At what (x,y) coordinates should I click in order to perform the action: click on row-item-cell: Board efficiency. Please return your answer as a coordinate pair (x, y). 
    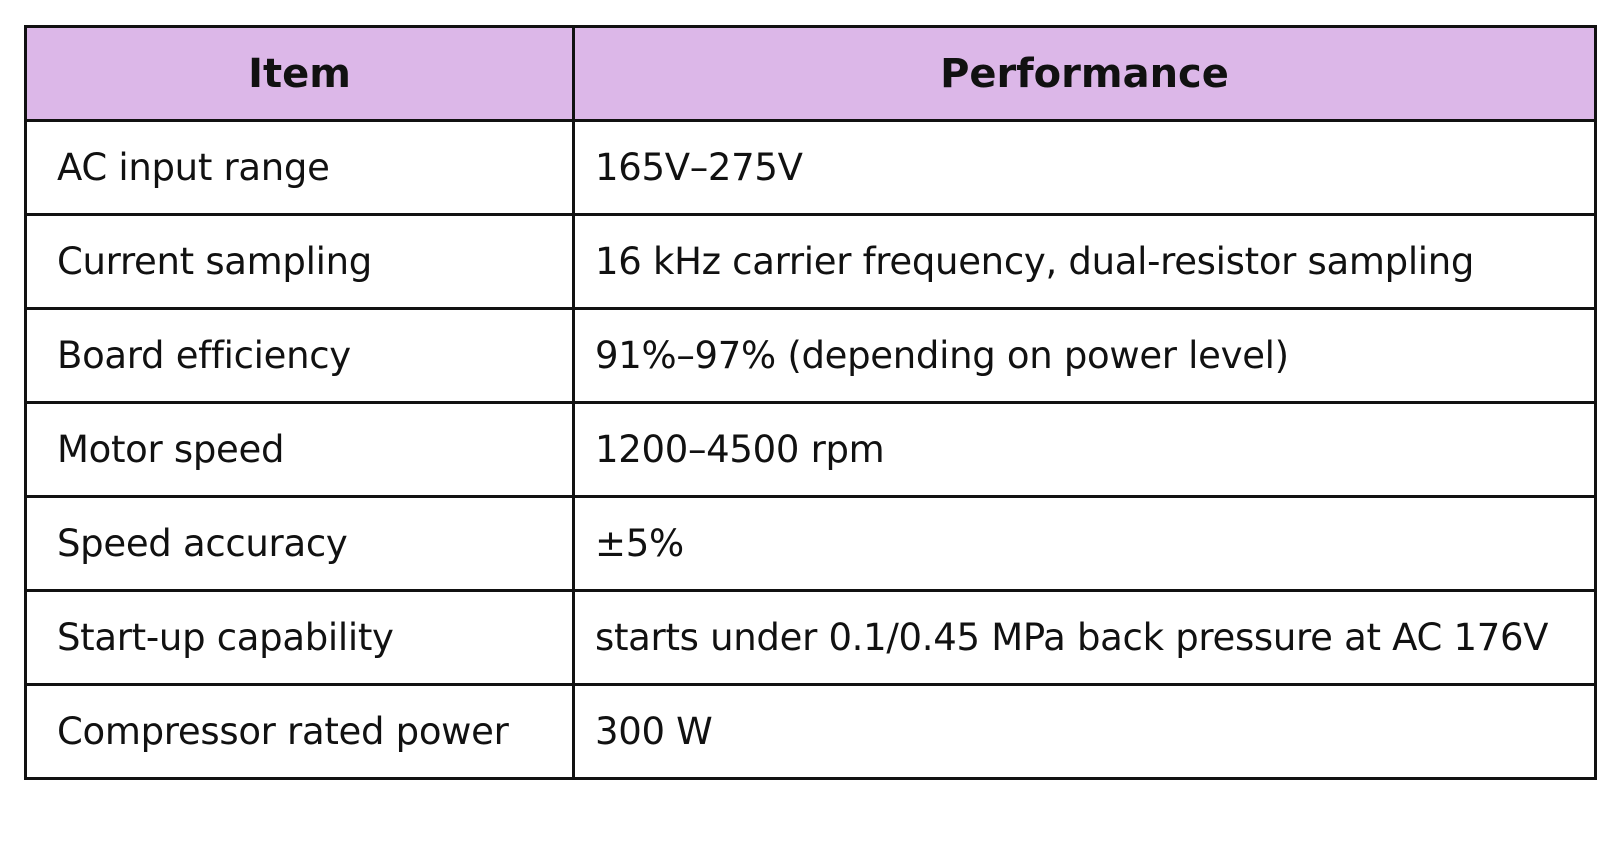
    Looking at the image, I should click on (299, 355).